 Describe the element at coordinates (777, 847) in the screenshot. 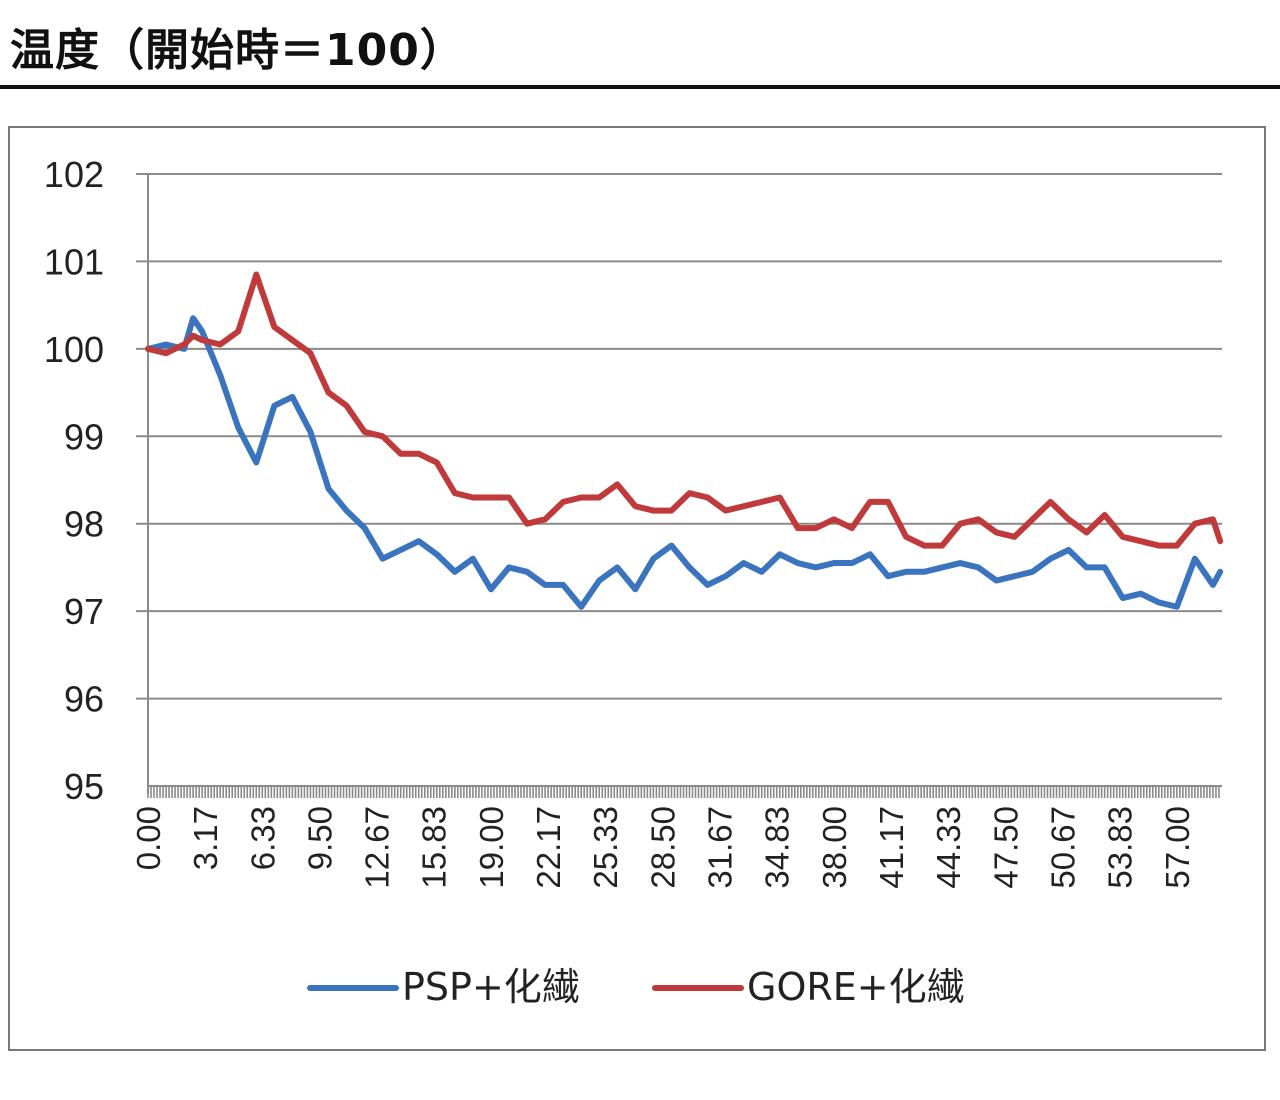

I see `x-tick-label: 34.83` at that location.